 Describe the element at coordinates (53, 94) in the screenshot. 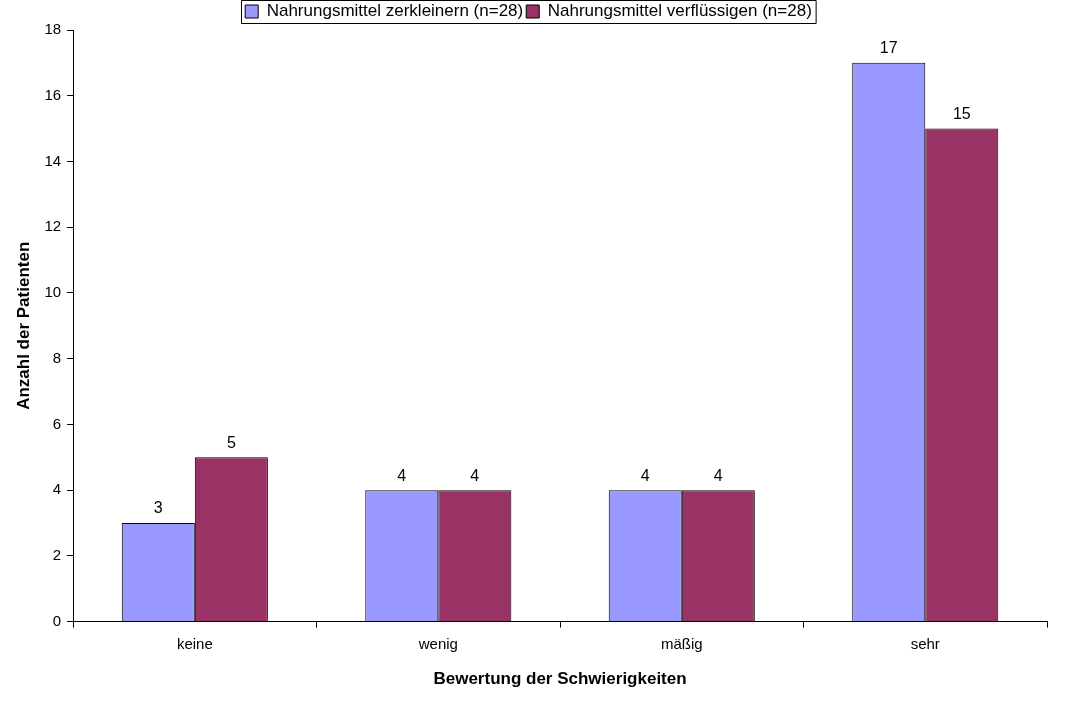

I see `y-tick-label: 16` at that location.